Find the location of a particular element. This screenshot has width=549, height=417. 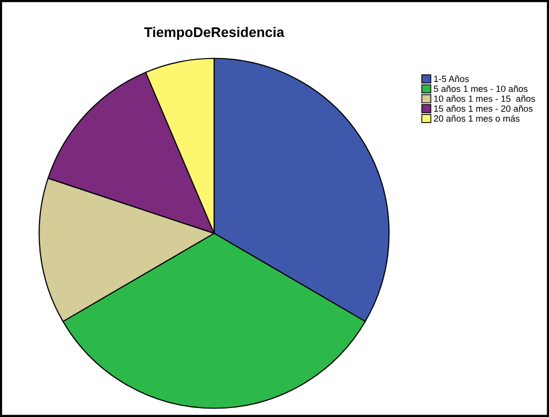

legend-label: 20 años 1 mes o más is located at coordinates (477, 118).